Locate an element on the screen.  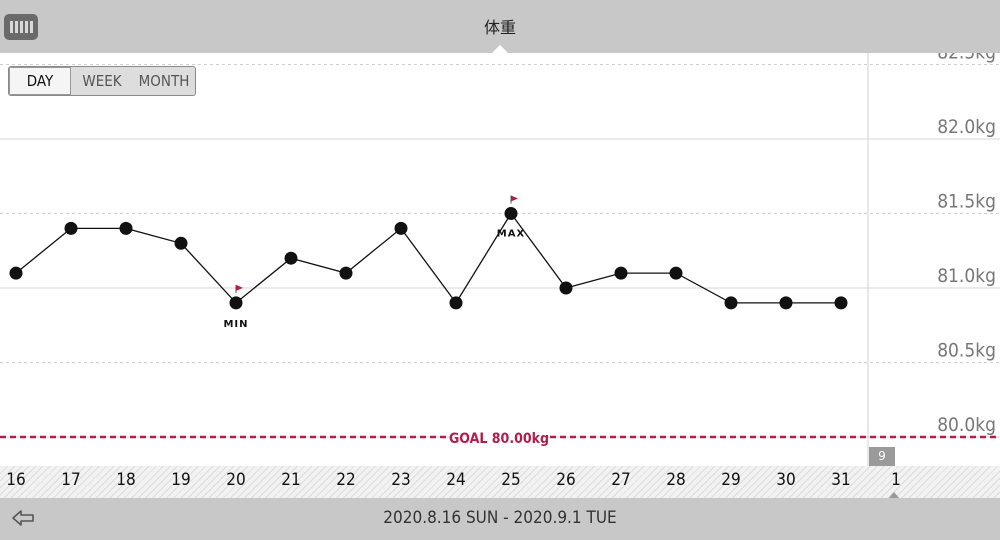
x-tick-label: 18 is located at coordinates (126, 480).